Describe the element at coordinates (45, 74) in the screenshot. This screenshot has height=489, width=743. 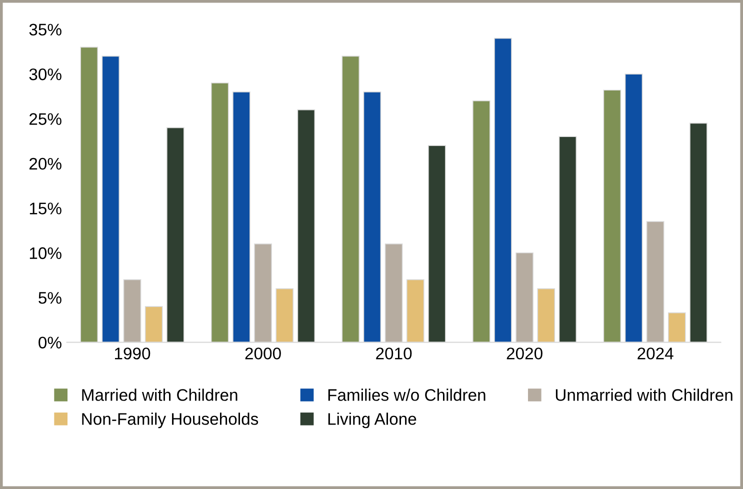
I see `y-tick-label: 30%` at that location.